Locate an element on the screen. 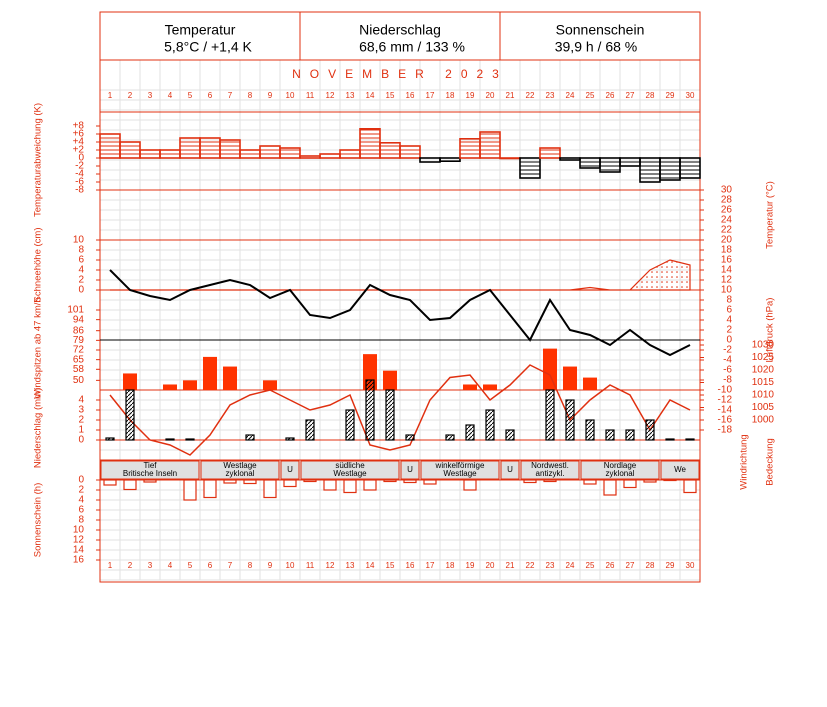 The image size is (827, 707). y-tick-label: 1025 is located at coordinates (763, 357).